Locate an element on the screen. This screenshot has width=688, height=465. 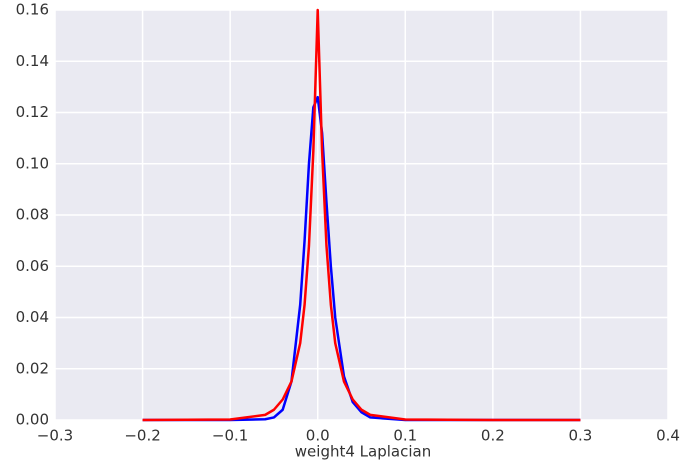
y-tick-label: 0.10 is located at coordinates (32, 163).